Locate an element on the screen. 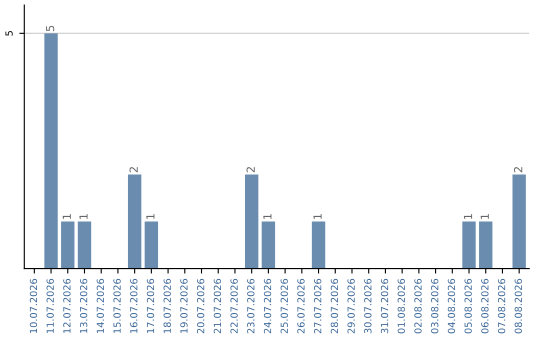  x-tick-label: 13.07.2026 is located at coordinates (84, 305).